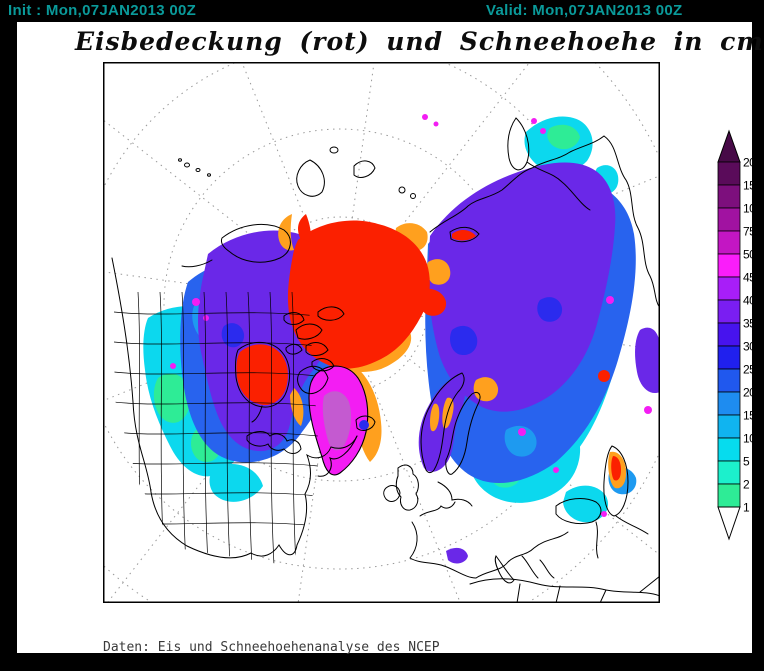 This screenshot has height=671, width=764. What do you see at coordinates (747, 186) in the screenshot?
I see `colorbar-label: 150` at bounding box center [747, 186].